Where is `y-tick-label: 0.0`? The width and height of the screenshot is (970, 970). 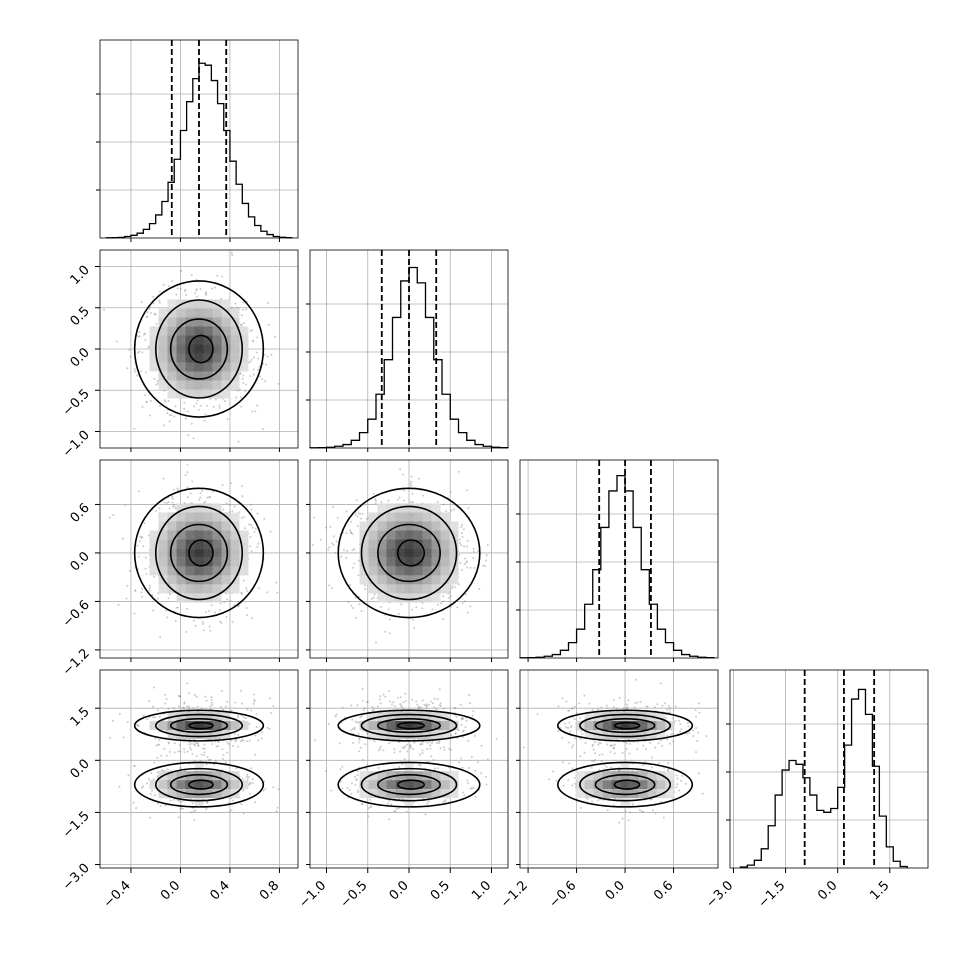 y-tick-label: 0.0 is located at coordinates (80, 769).